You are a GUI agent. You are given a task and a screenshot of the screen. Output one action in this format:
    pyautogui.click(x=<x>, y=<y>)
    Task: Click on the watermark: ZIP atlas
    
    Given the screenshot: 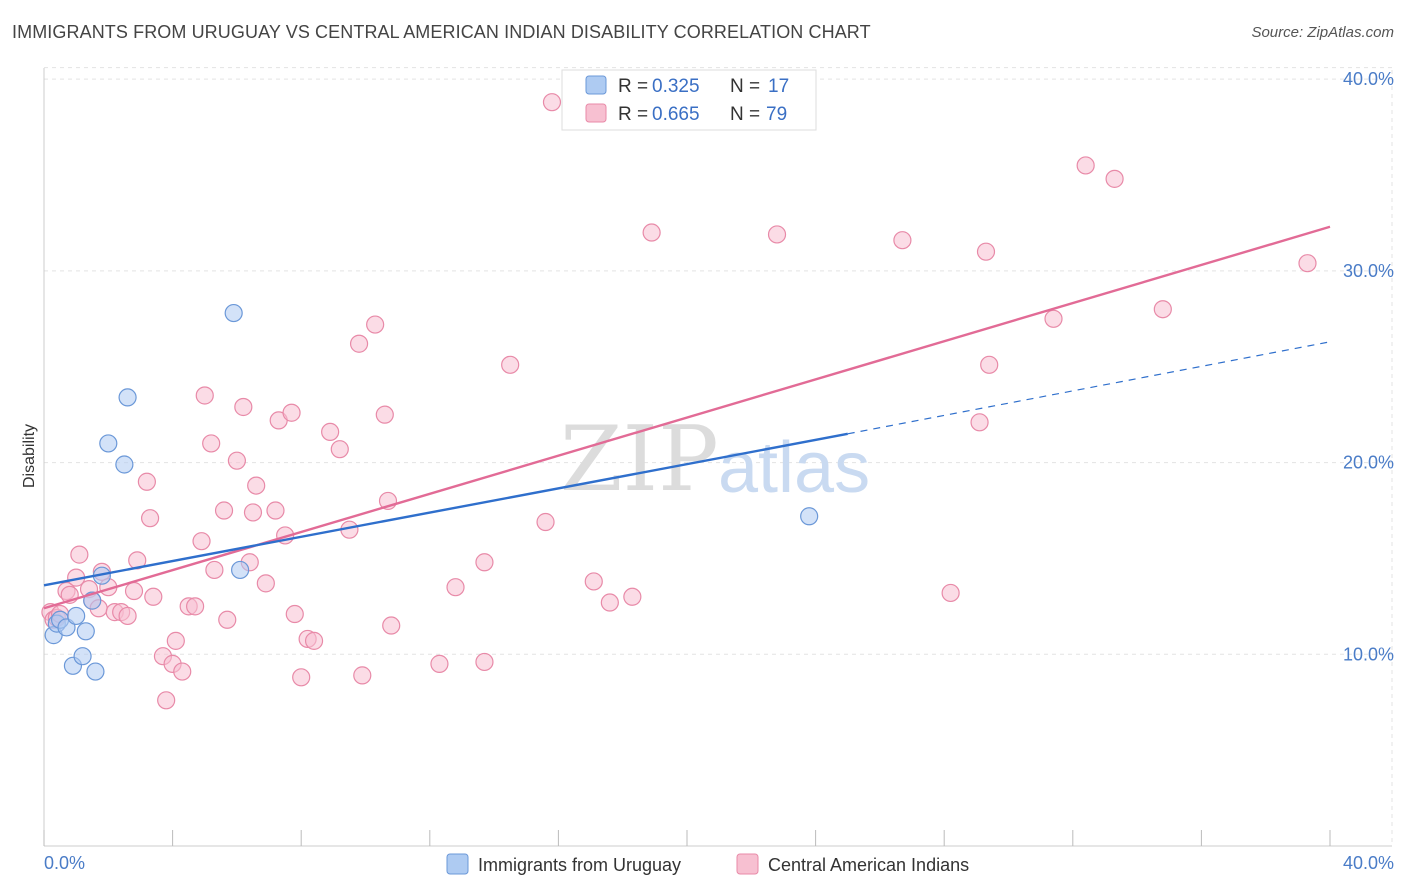 What is the action you would take?
    pyautogui.click(x=715, y=459)
    